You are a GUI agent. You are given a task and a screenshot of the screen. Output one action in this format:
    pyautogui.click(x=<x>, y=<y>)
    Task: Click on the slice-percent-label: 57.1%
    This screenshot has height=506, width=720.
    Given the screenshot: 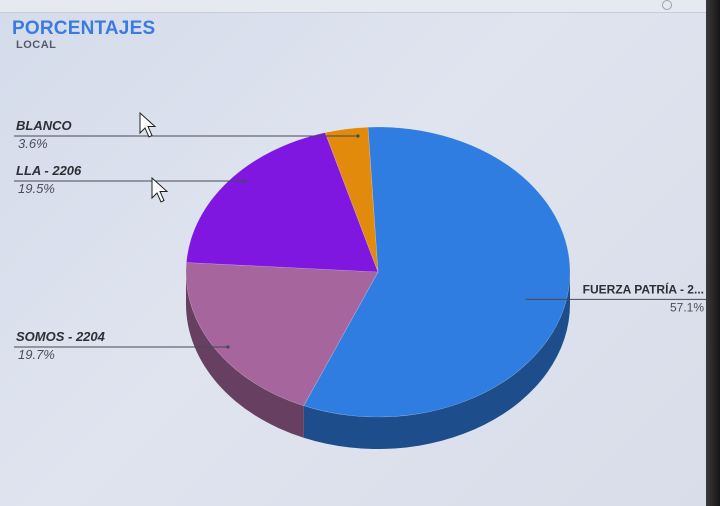 What is the action you would take?
    pyautogui.click(x=687, y=307)
    